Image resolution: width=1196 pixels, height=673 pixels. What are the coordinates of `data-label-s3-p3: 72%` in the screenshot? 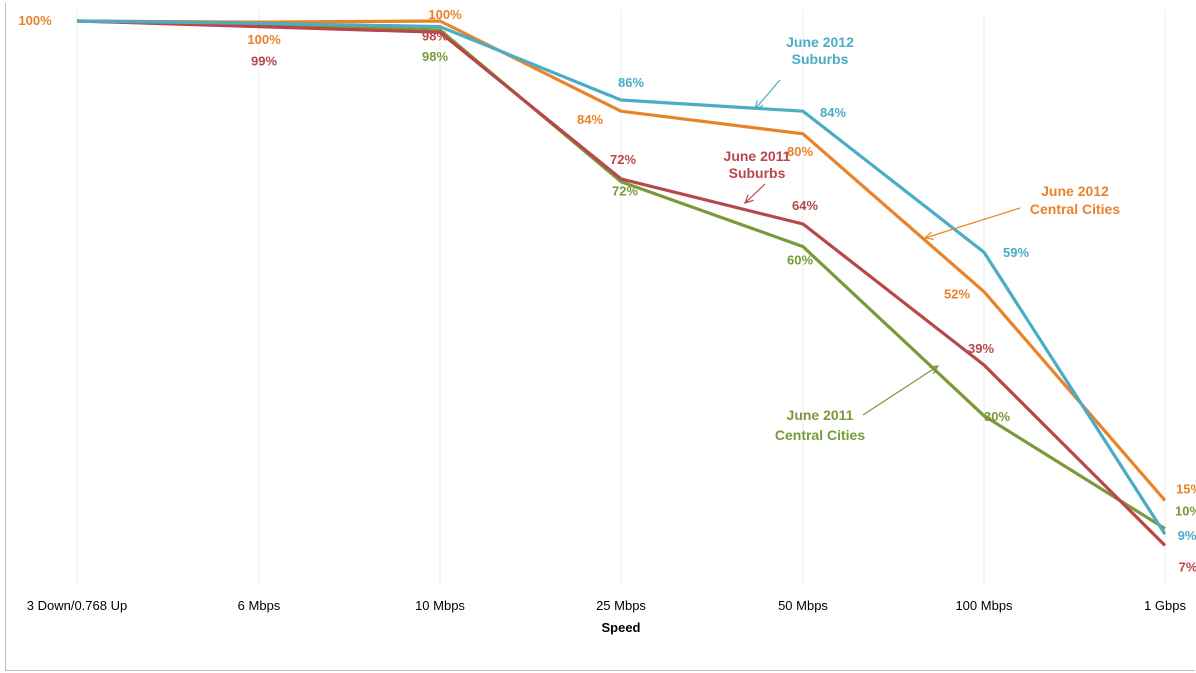 It's located at (625, 191).